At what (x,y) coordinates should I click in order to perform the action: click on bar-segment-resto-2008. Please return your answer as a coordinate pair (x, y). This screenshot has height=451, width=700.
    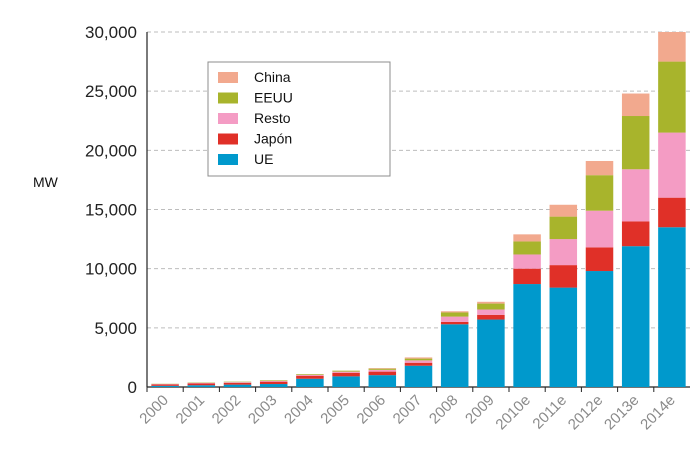
    Looking at the image, I should click on (454, 319).